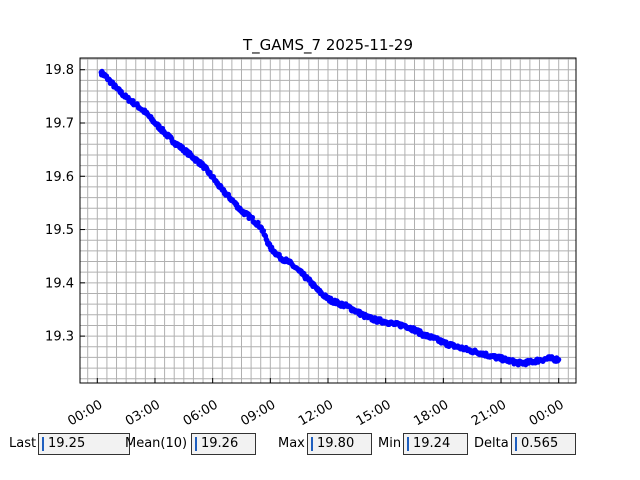 The height and width of the screenshot is (480, 640). What do you see at coordinates (390, 443) in the screenshot?
I see `min-label: Min` at bounding box center [390, 443].